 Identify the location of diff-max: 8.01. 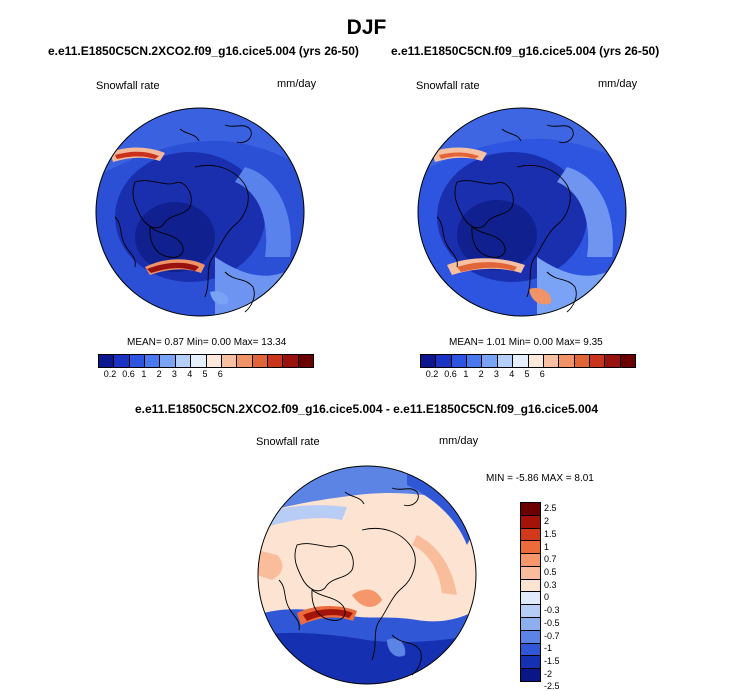
(584, 478).